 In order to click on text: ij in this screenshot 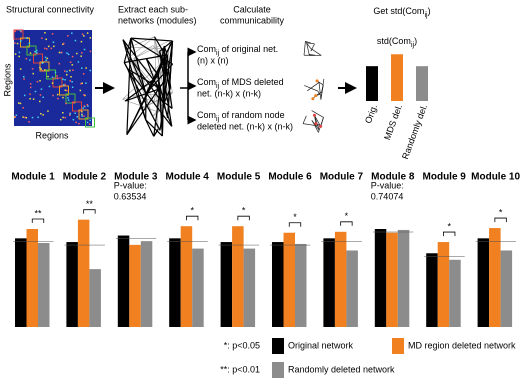, I will do `click(218, 119)`.